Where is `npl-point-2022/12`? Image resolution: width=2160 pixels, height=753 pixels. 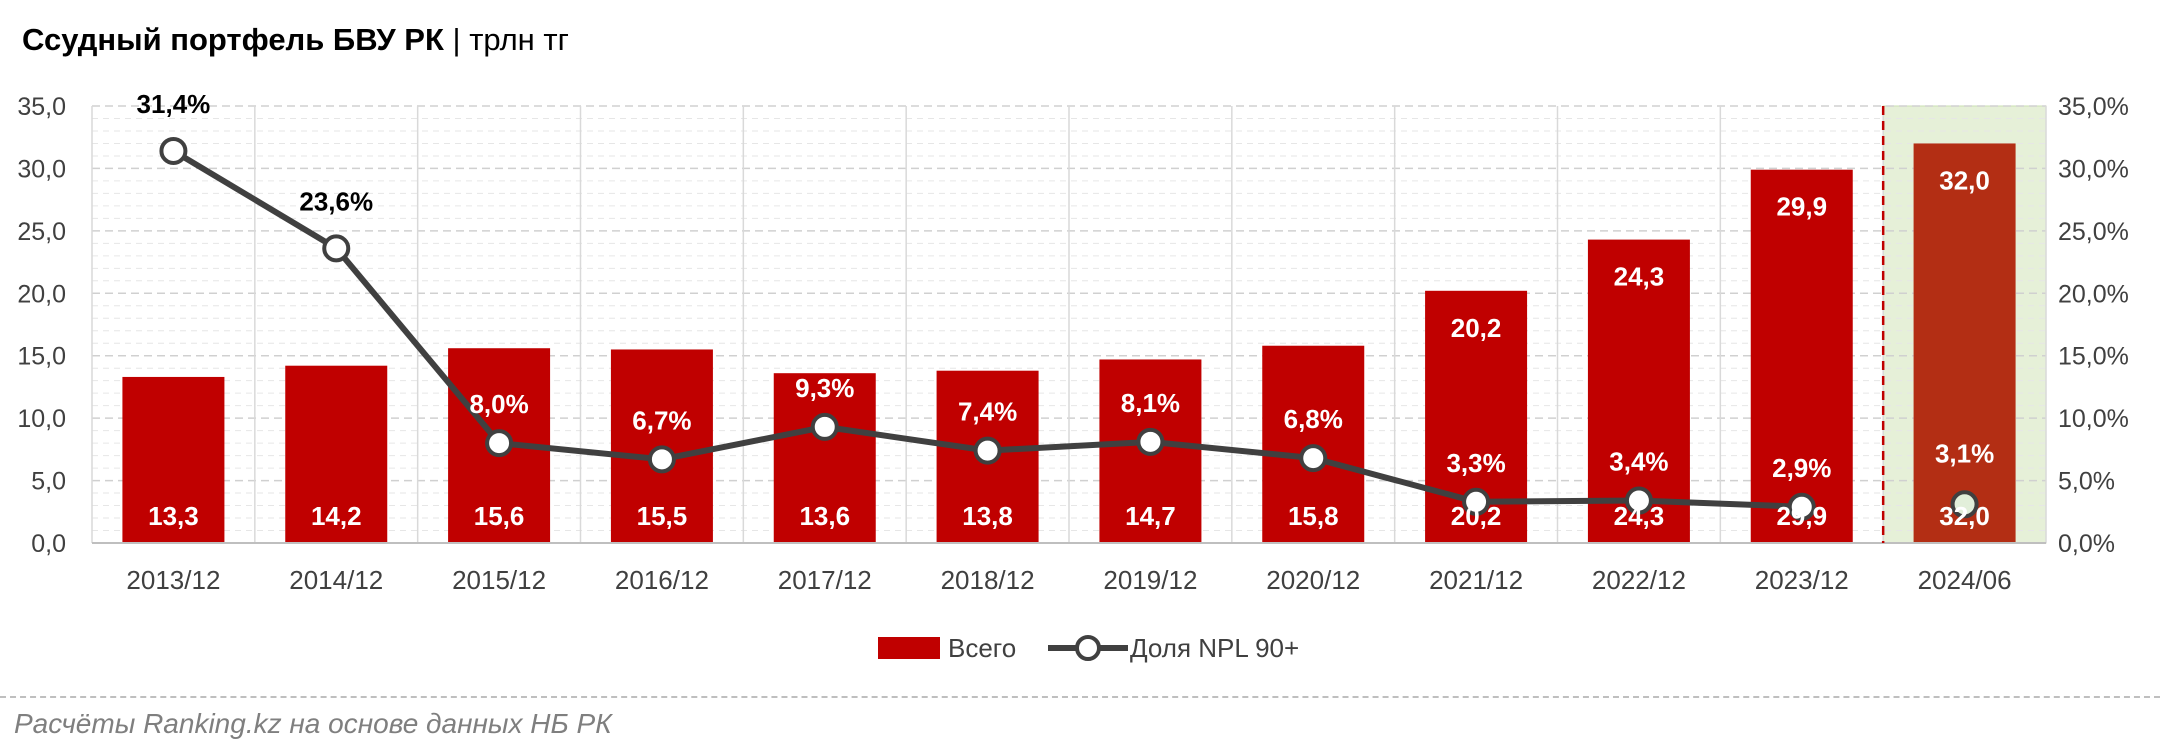 npl-point-2022/12 is located at coordinates (1638, 500).